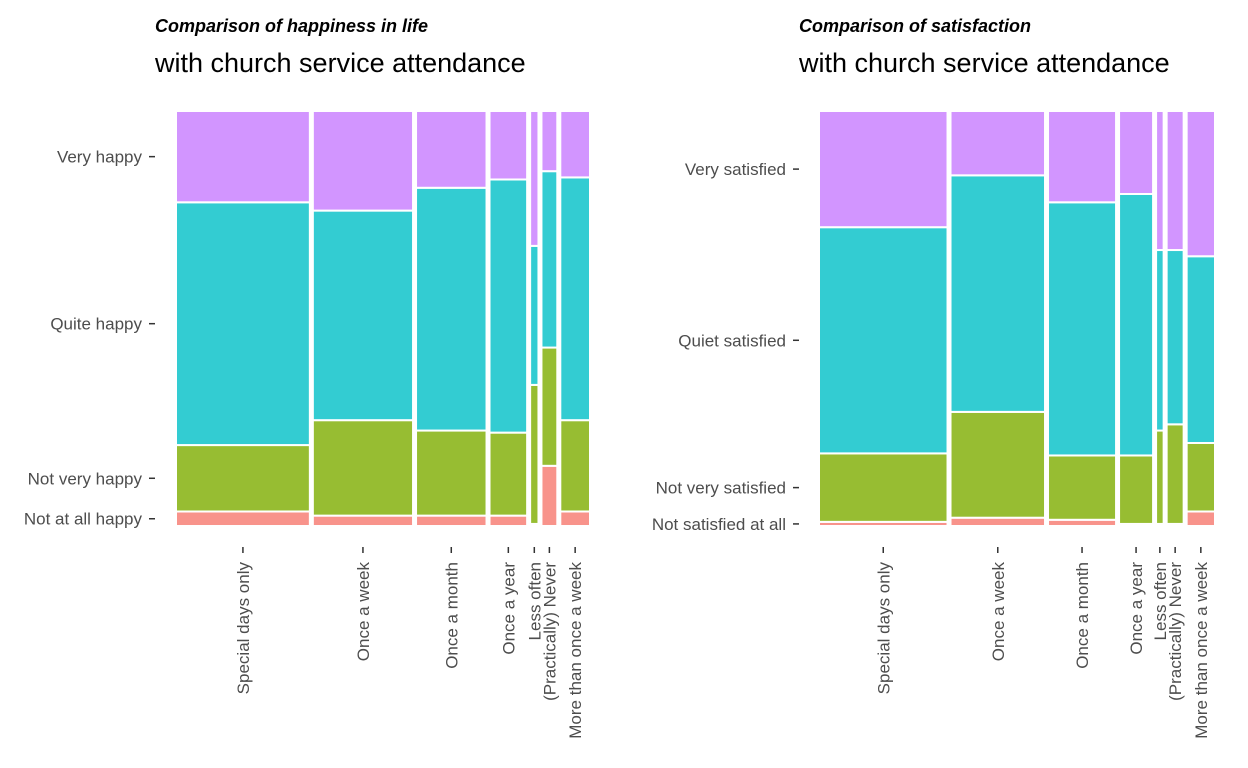 The height and width of the screenshot is (768, 1248). What do you see at coordinates (721, 488) in the screenshot?
I see `y-tick-label: Not very satisfied` at bounding box center [721, 488].